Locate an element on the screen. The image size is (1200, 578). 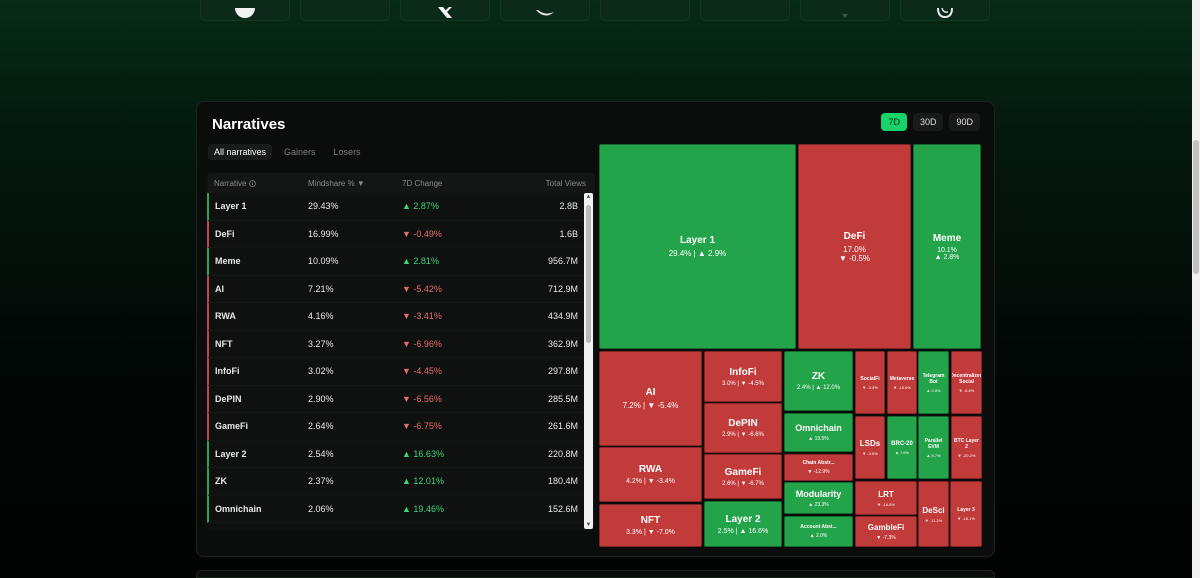
change-text: 19.46% is located at coordinates (428, 508).